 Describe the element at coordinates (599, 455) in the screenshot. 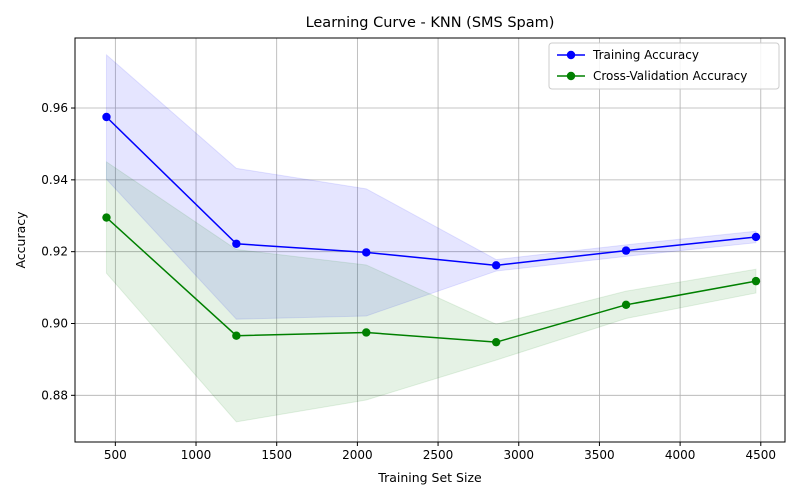

I see `x-tick-label: 3500` at that location.